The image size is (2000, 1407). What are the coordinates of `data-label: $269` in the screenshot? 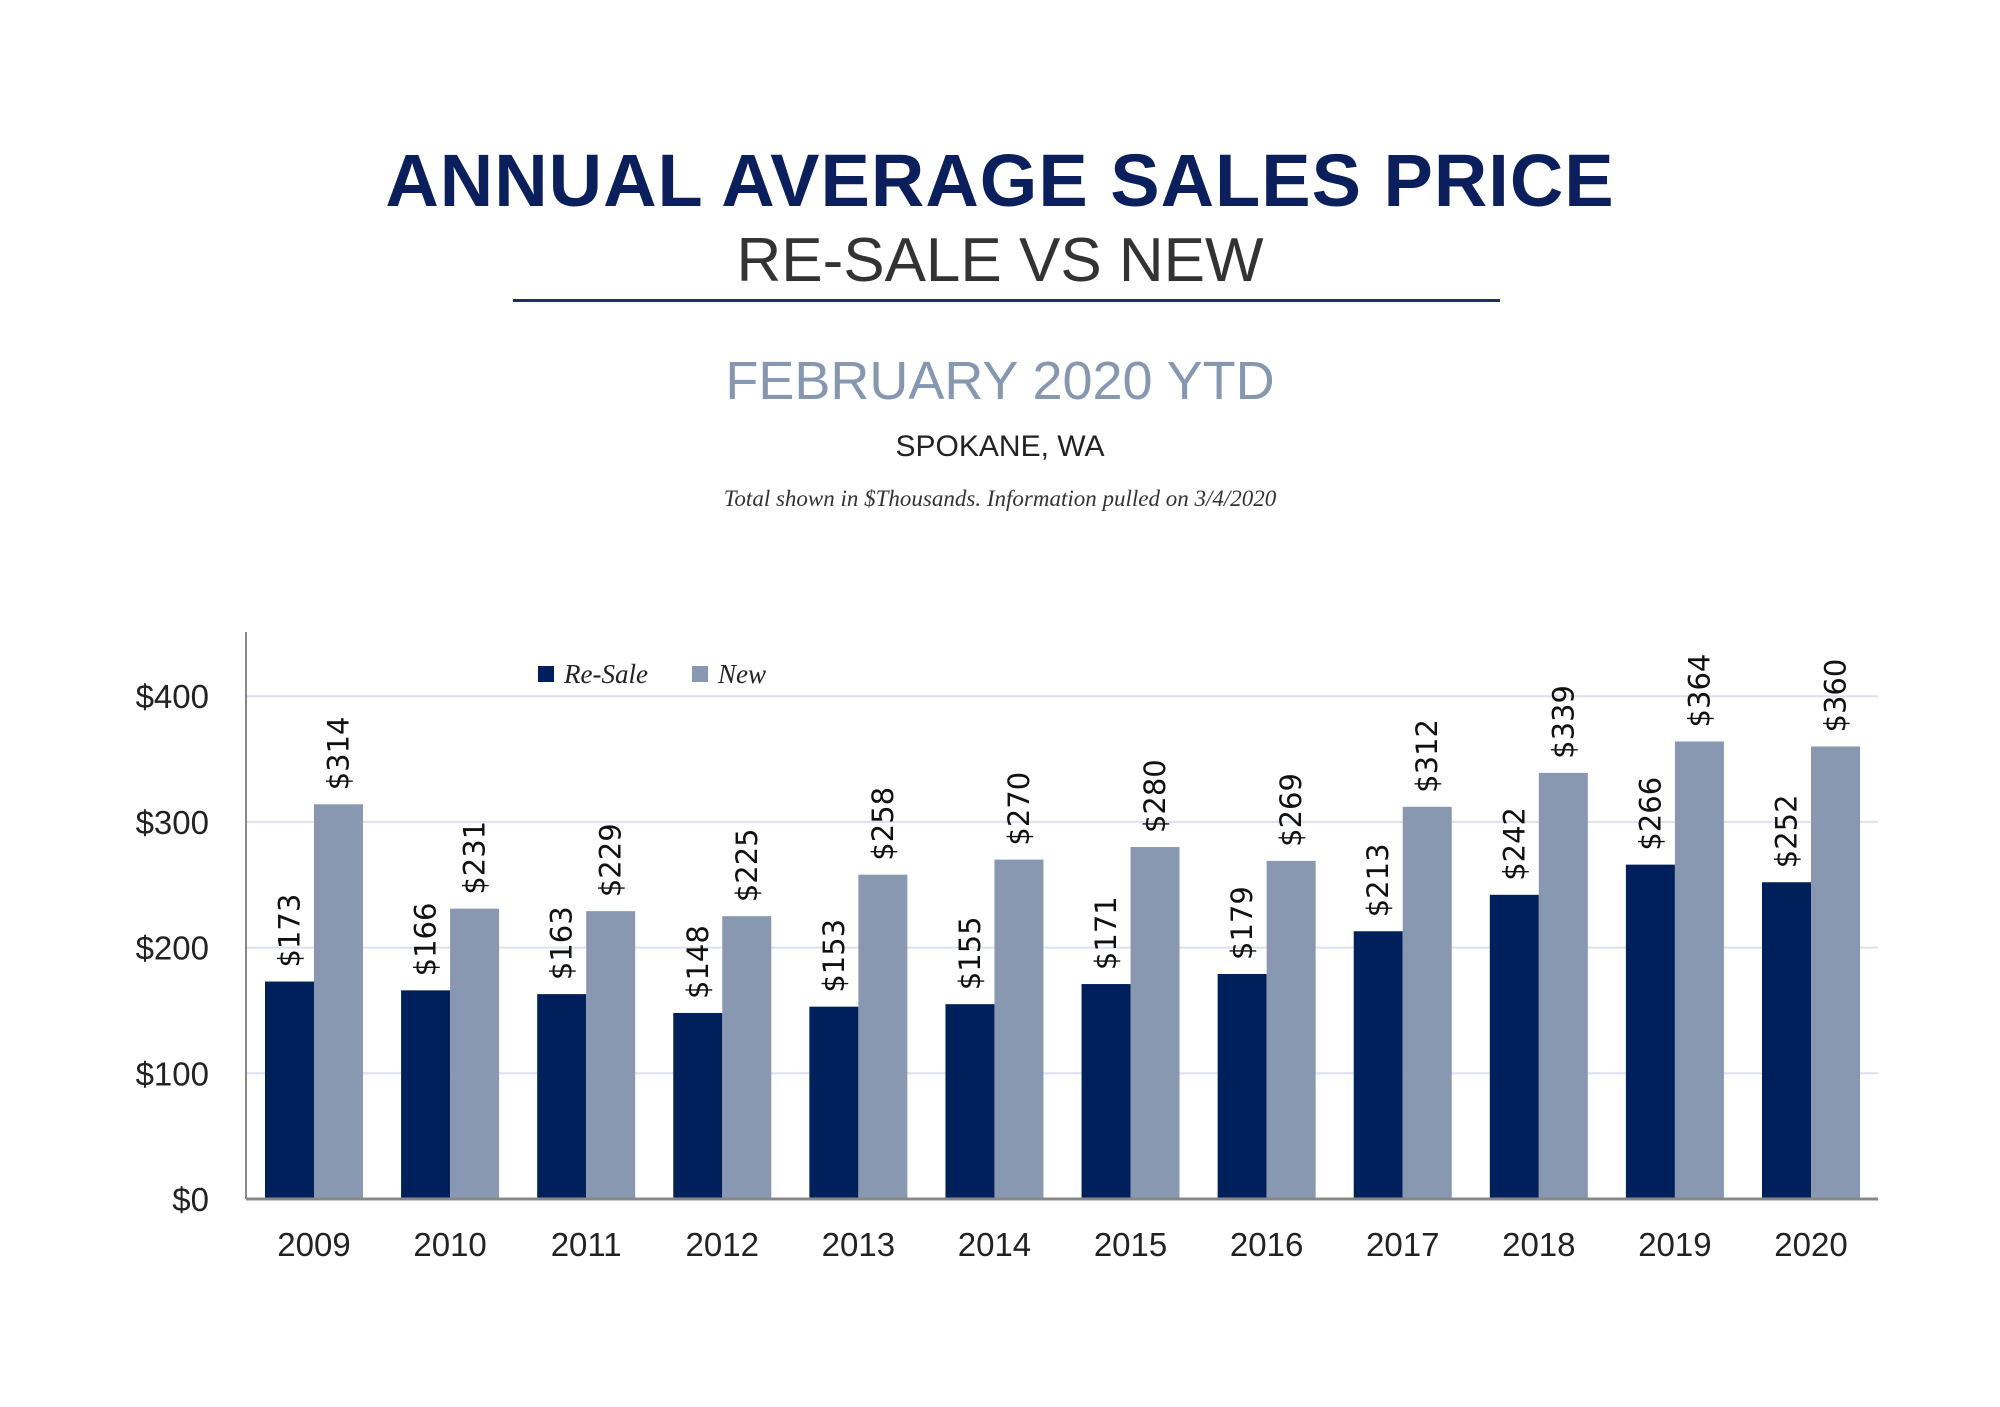 It's located at (1291, 810).